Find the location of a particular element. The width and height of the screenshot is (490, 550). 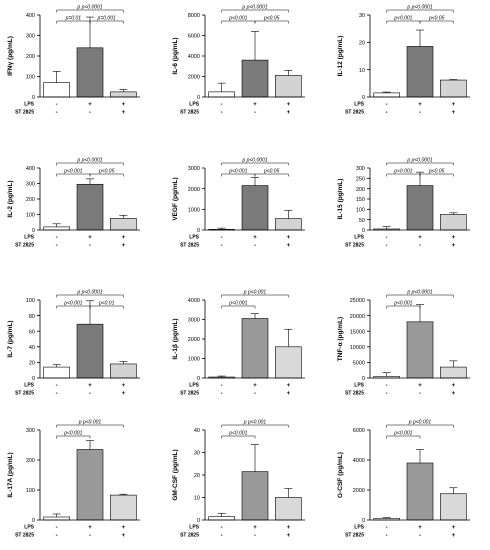

y-tick-label: 5000 is located at coordinates (359, 364).